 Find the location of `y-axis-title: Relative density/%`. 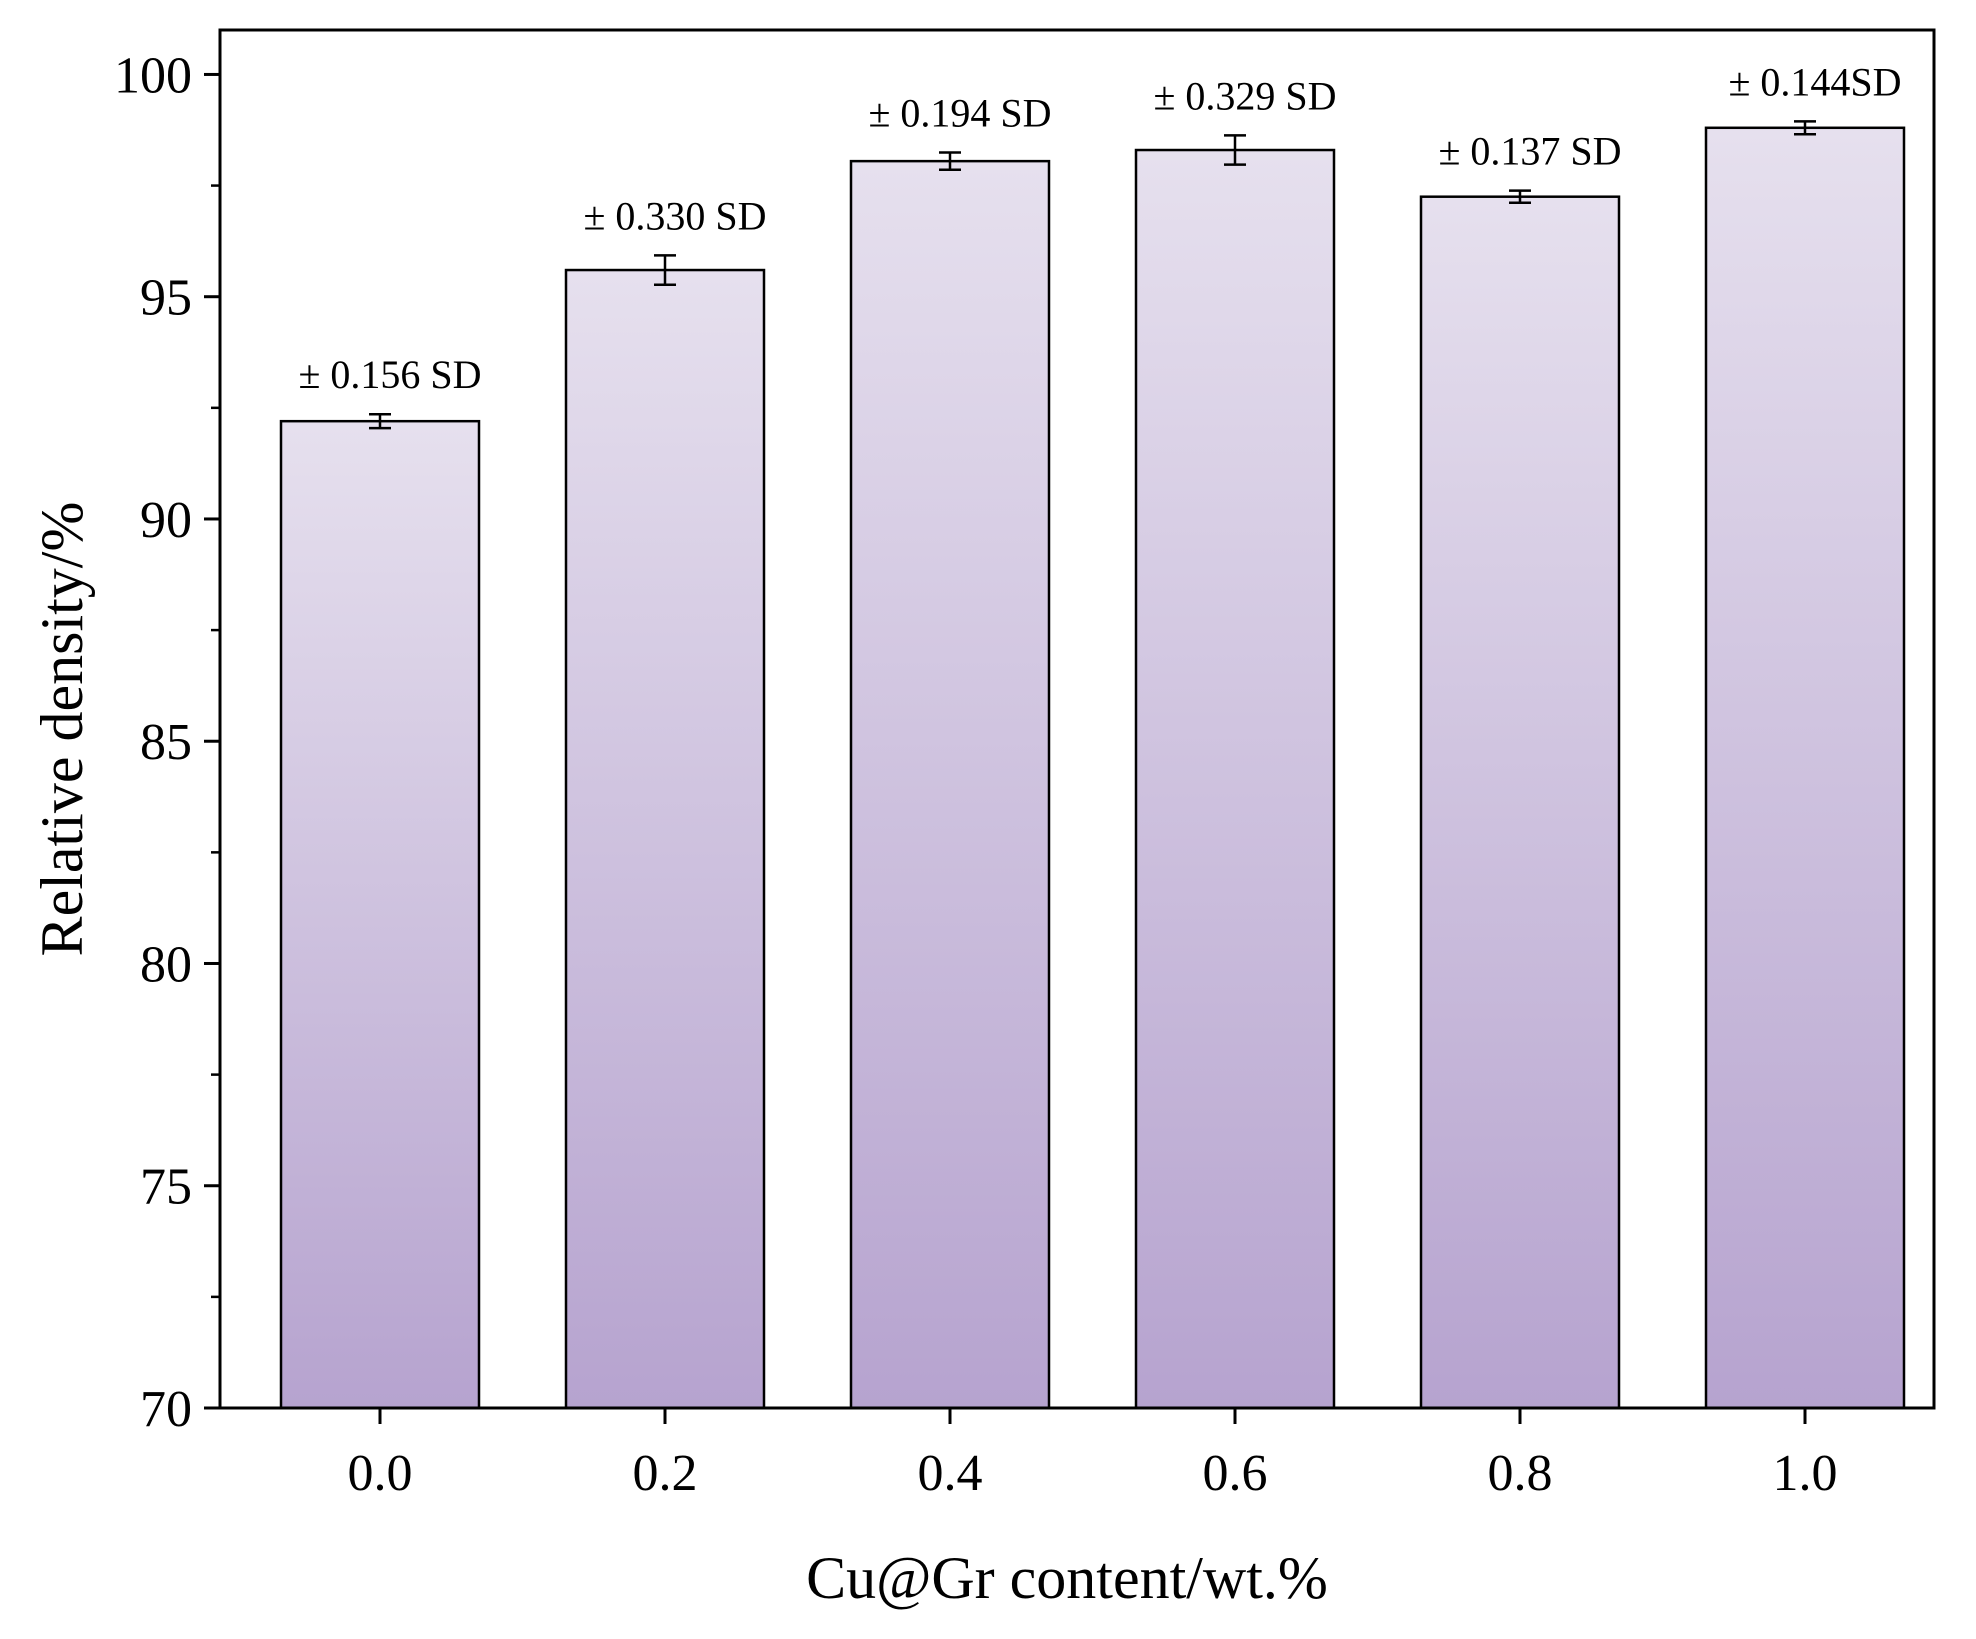

y-axis-title: Relative density/% is located at coordinates (62, 729).